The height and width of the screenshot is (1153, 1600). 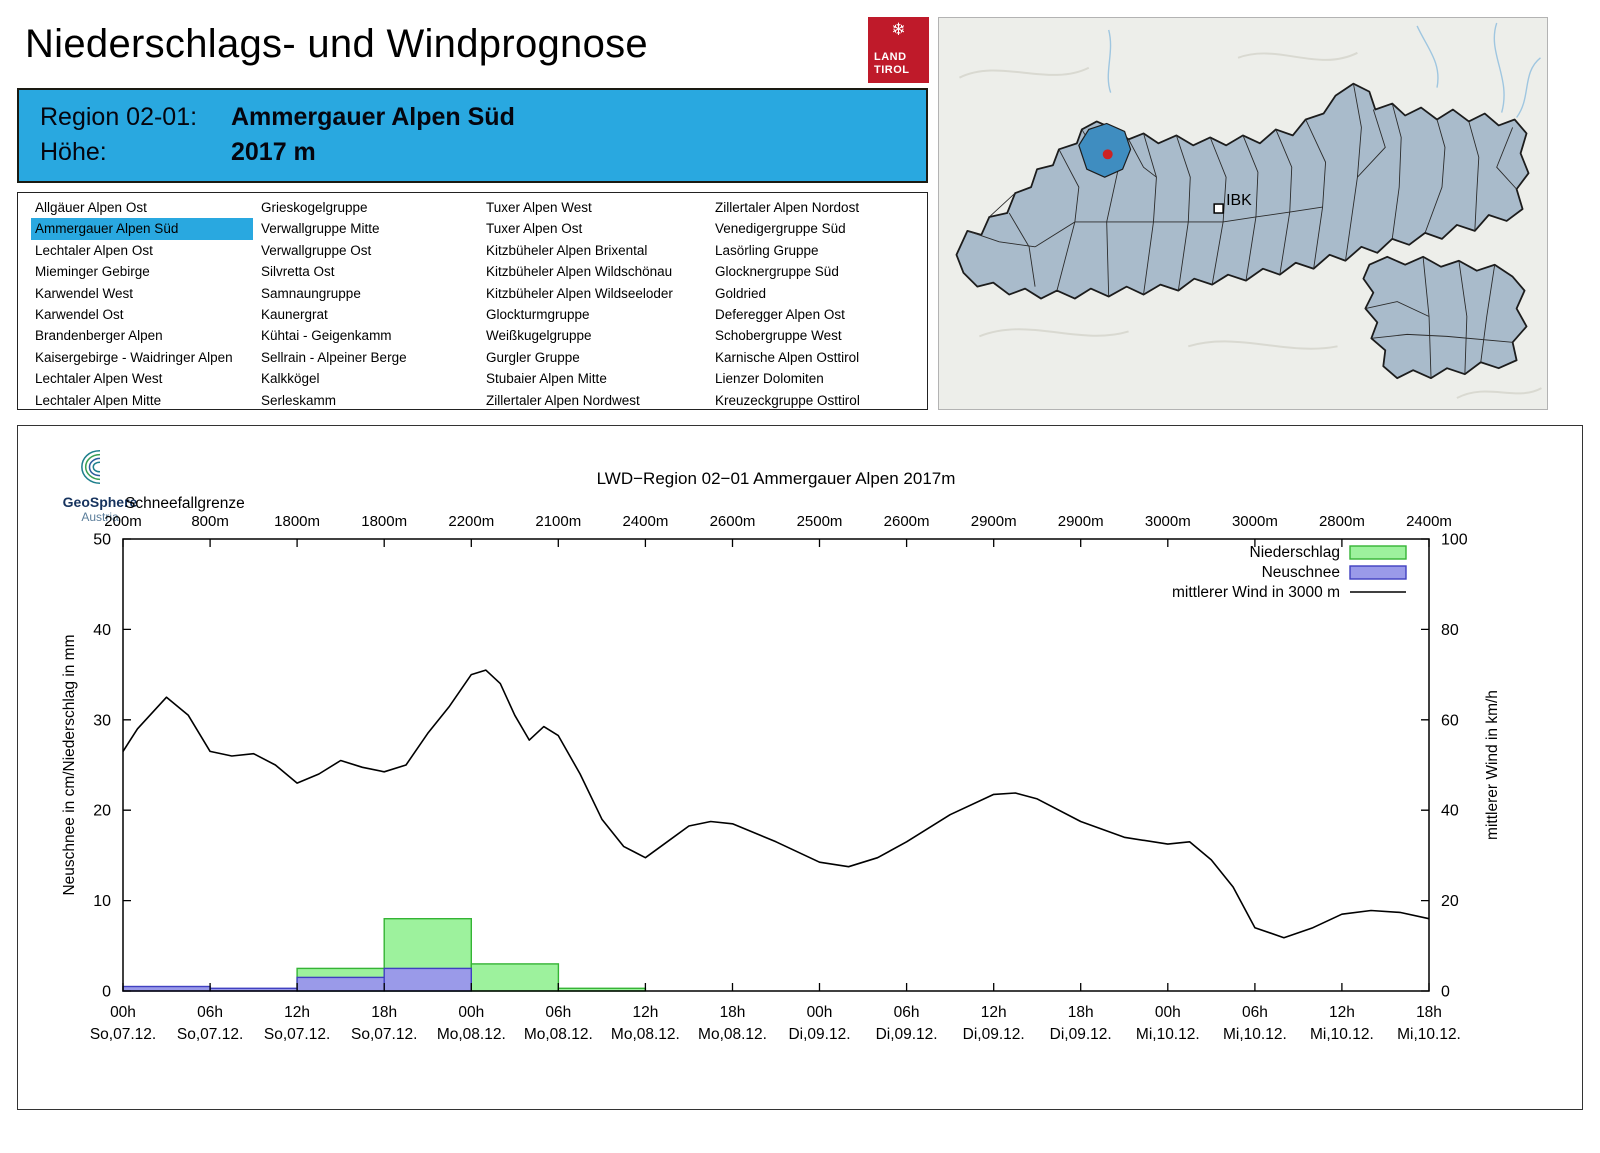 I want to click on snowline-value: 2800m, so click(x=1342, y=521).